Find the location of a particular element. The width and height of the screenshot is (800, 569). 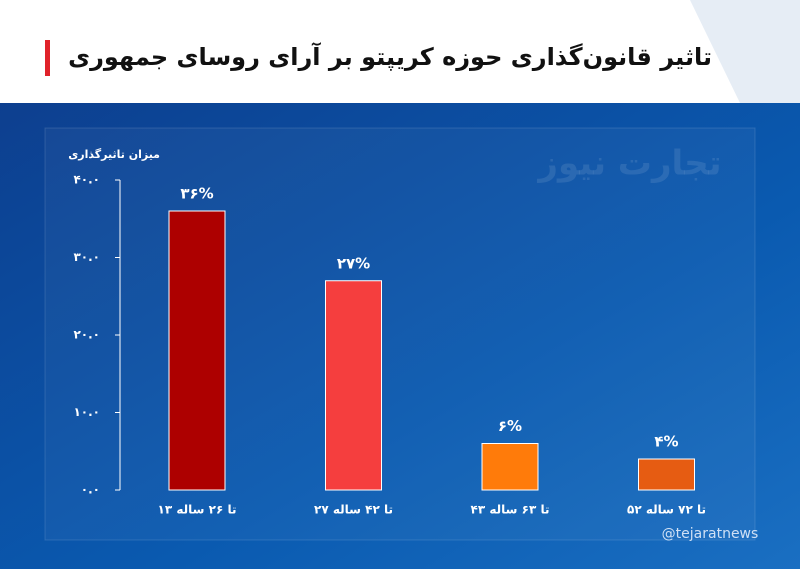

x-tick-label: ۵۲ تا ۷۲ ساله is located at coordinates (666, 510).